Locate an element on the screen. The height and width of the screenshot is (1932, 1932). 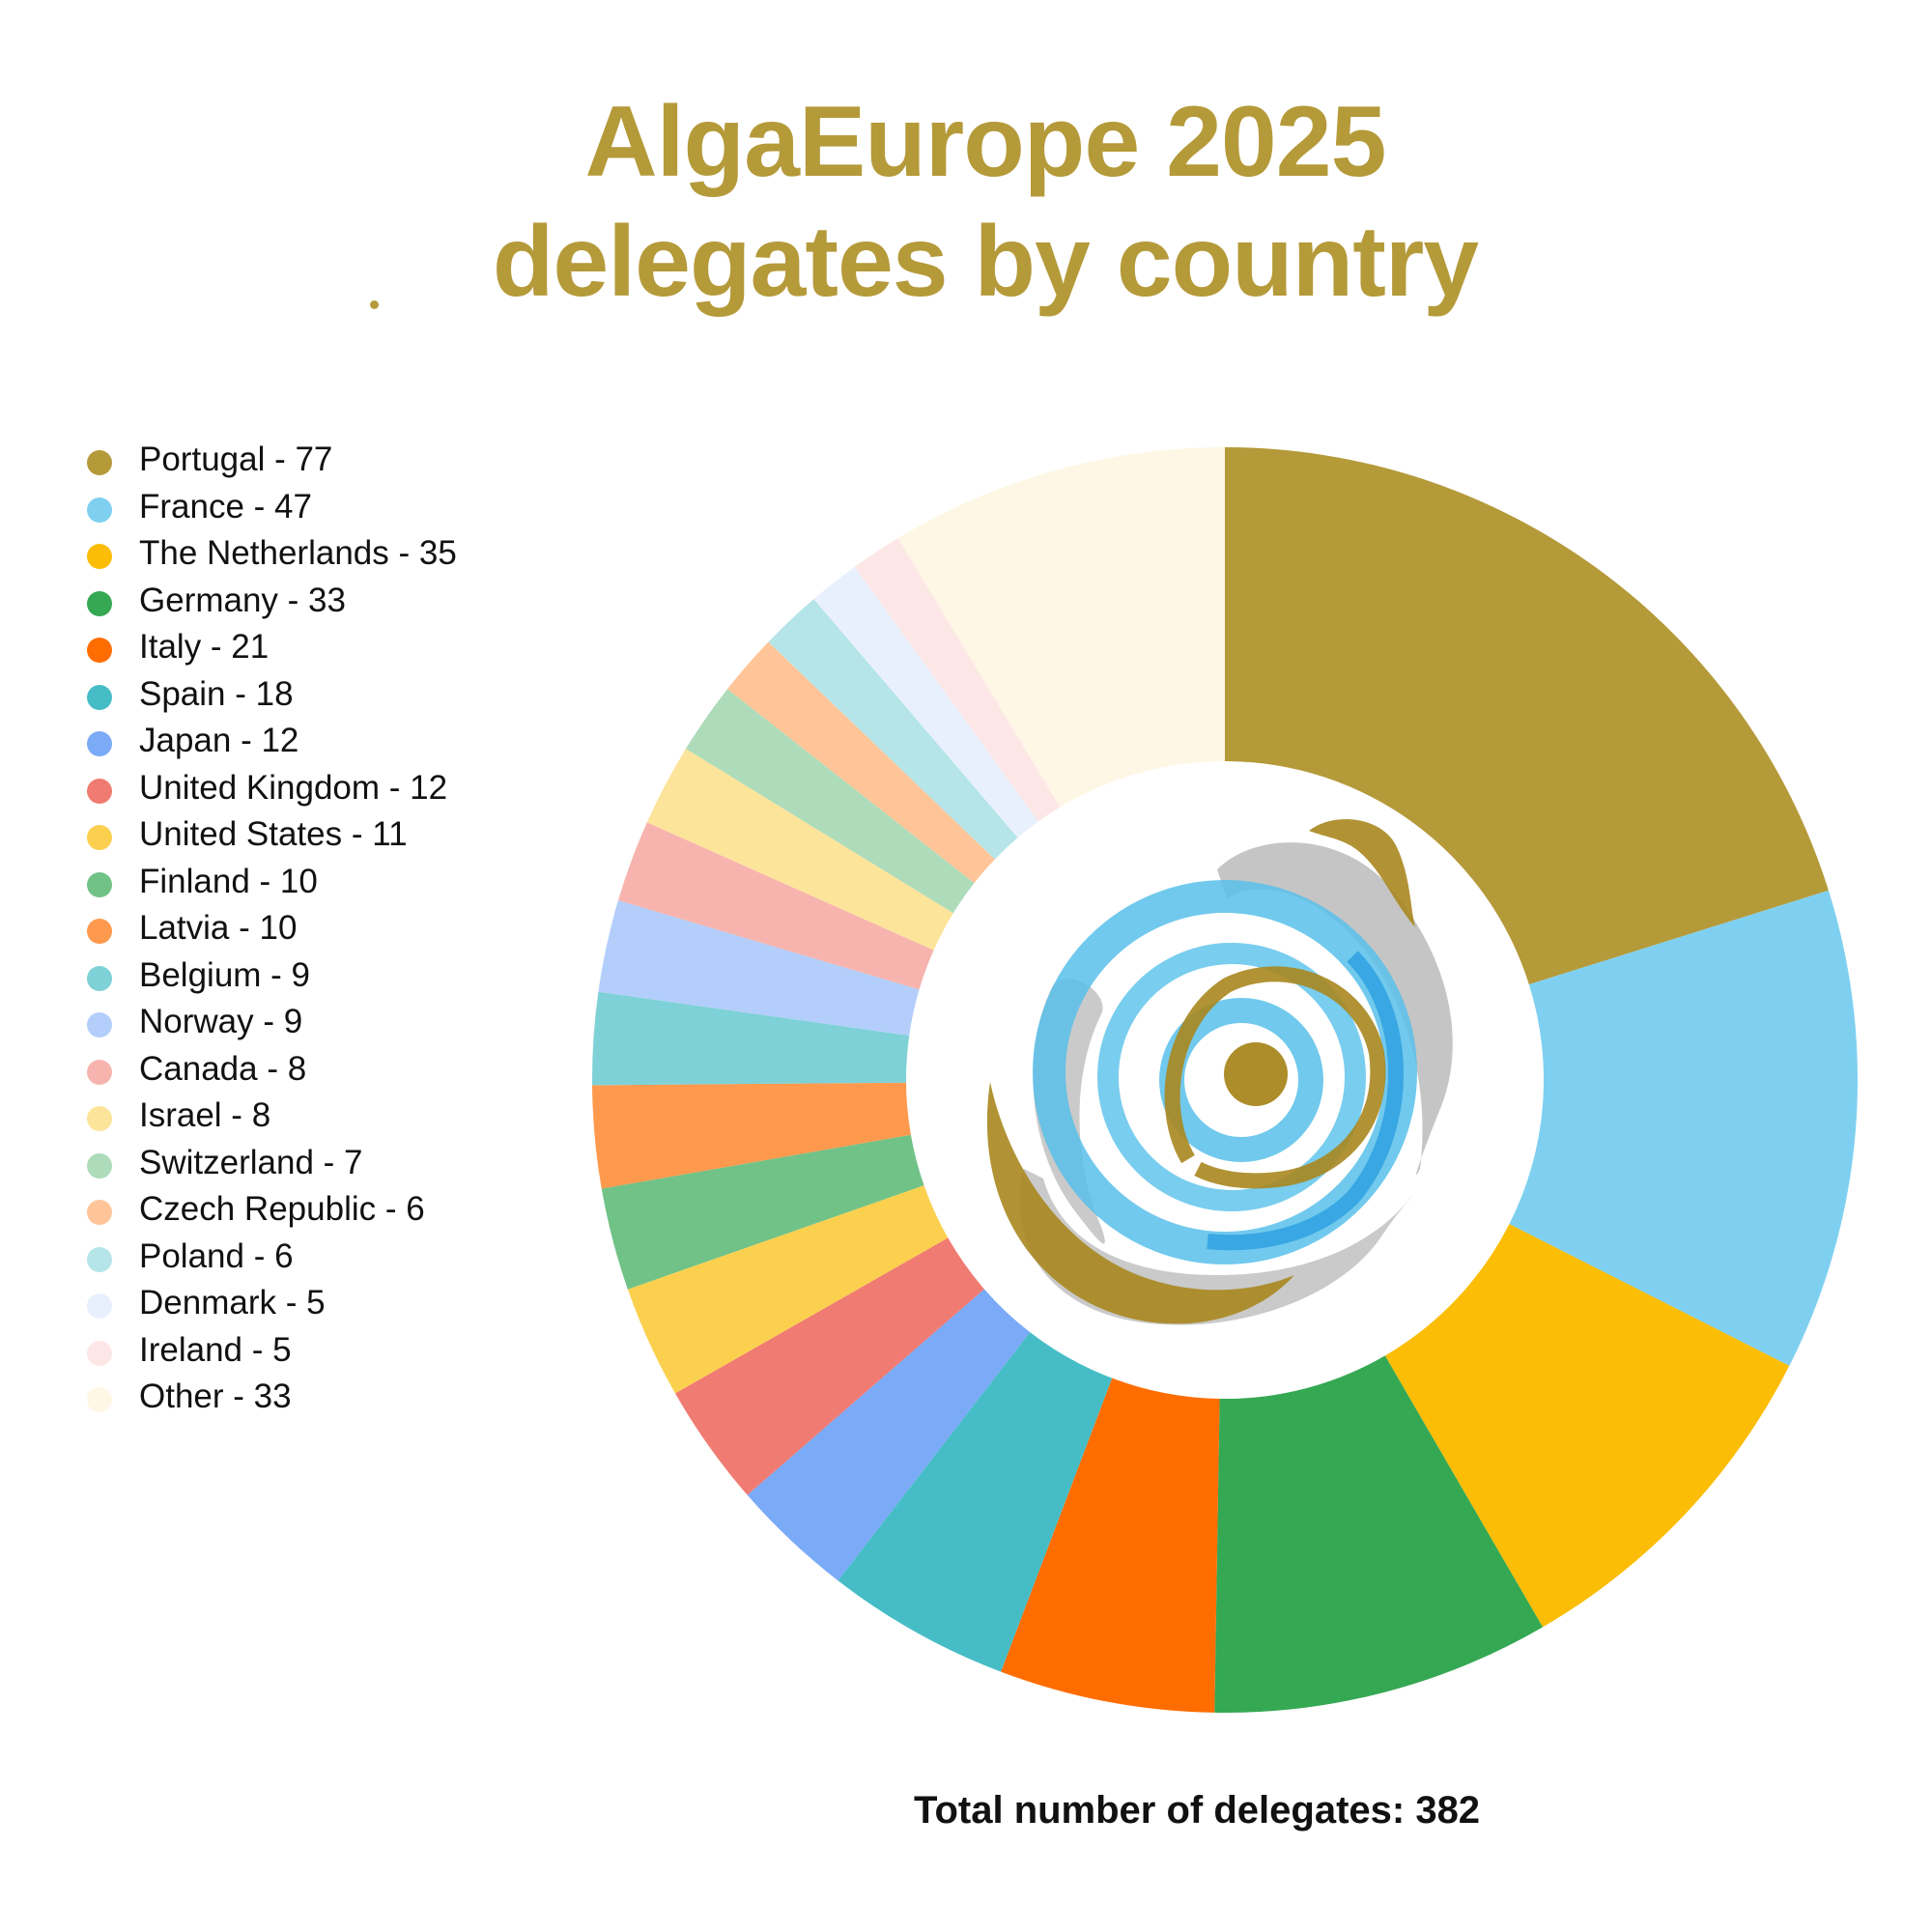
logo-gold-swirl-top is located at coordinates (1362, 873).